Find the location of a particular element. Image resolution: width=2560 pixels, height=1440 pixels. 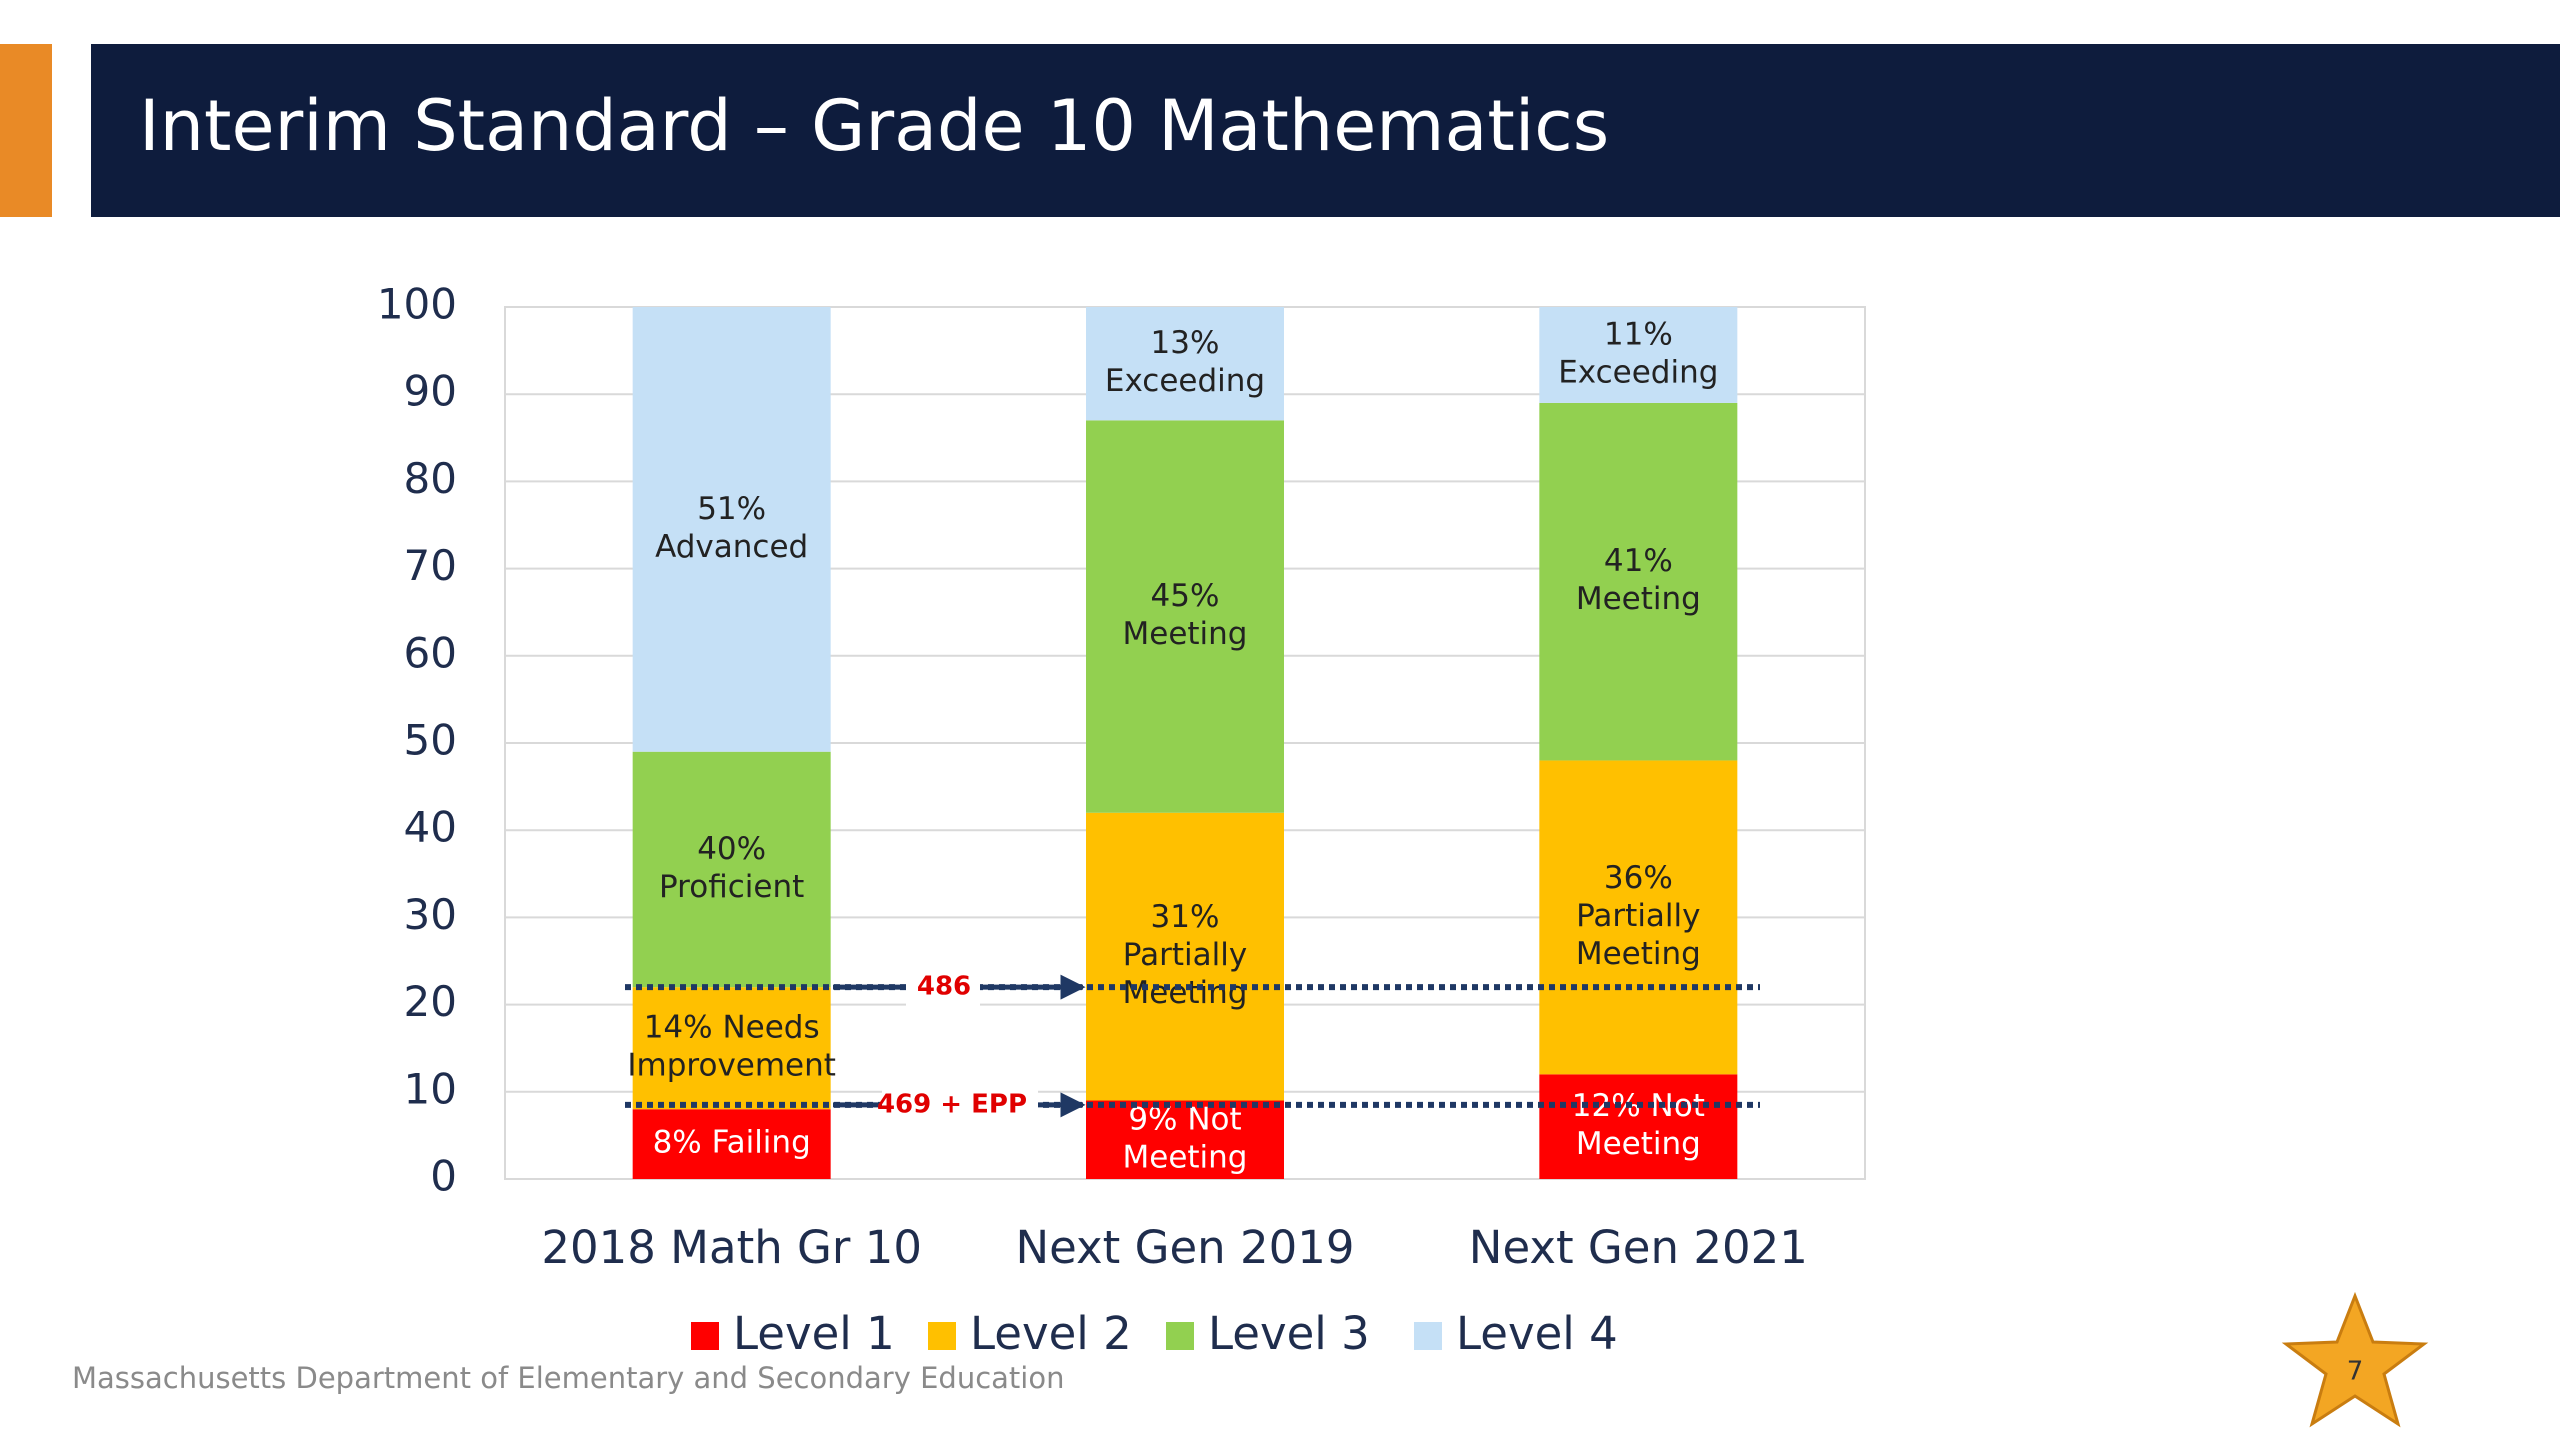

segment-label: 40% is located at coordinates (731, 849).